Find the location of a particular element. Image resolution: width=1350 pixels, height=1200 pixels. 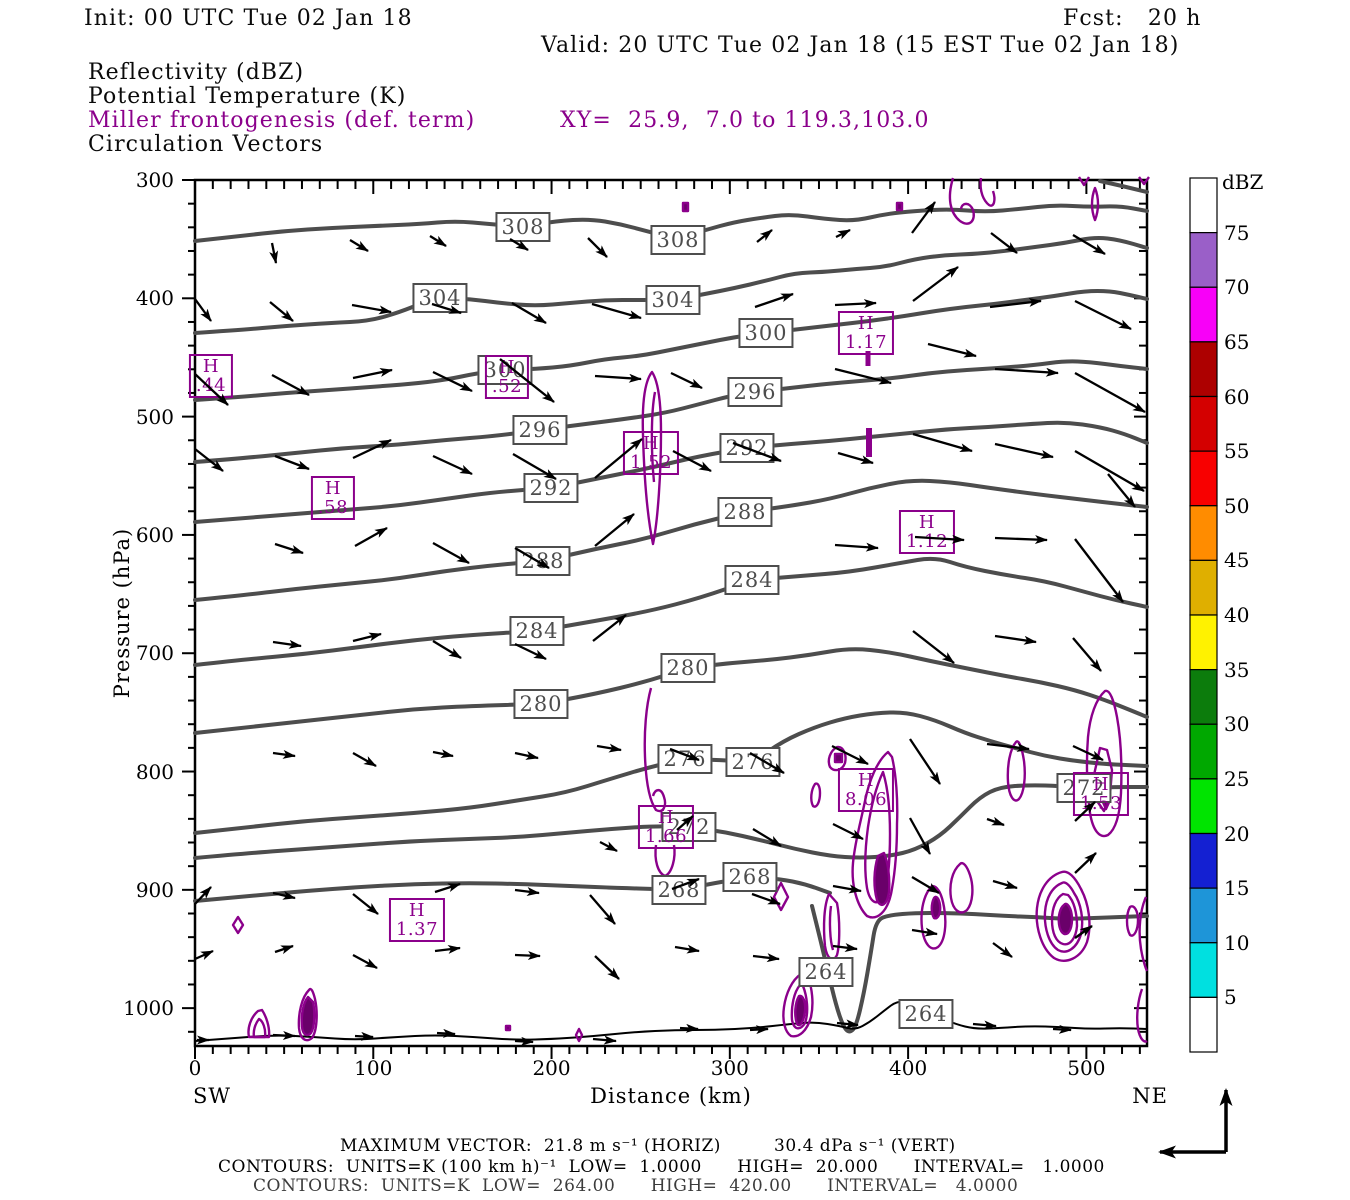

colorbar-tick-label: 25 is located at coordinates (1237, 778).